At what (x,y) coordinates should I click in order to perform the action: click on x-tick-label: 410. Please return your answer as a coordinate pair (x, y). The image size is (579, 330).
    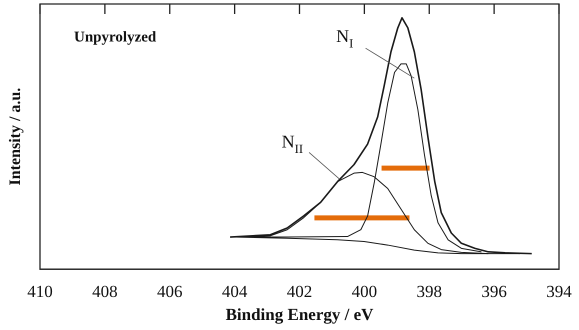
    Looking at the image, I should click on (40, 291).